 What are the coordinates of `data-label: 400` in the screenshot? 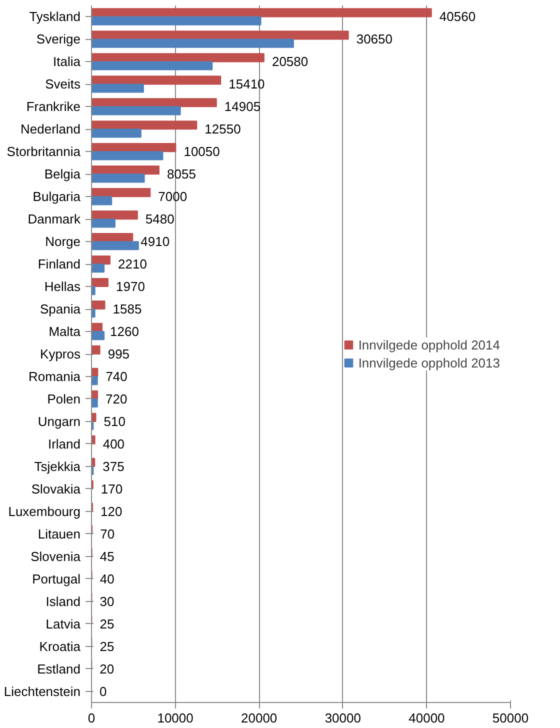 It's located at (113, 444).